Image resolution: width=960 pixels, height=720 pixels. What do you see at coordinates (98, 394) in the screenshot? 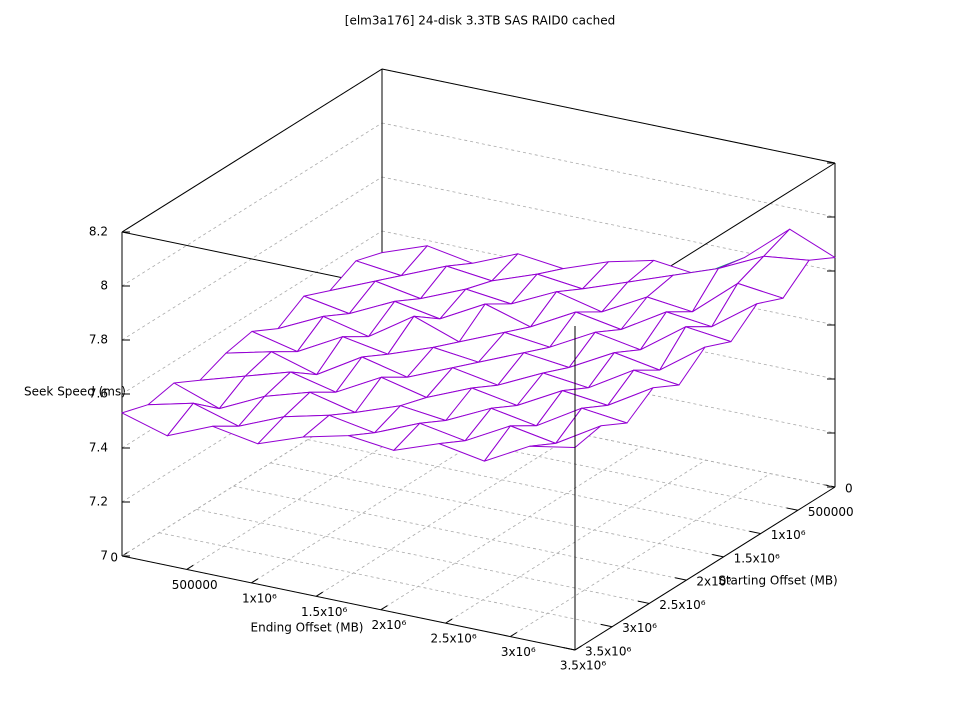
I see `z-tick-label: 7.6` at bounding box center [98, 394].